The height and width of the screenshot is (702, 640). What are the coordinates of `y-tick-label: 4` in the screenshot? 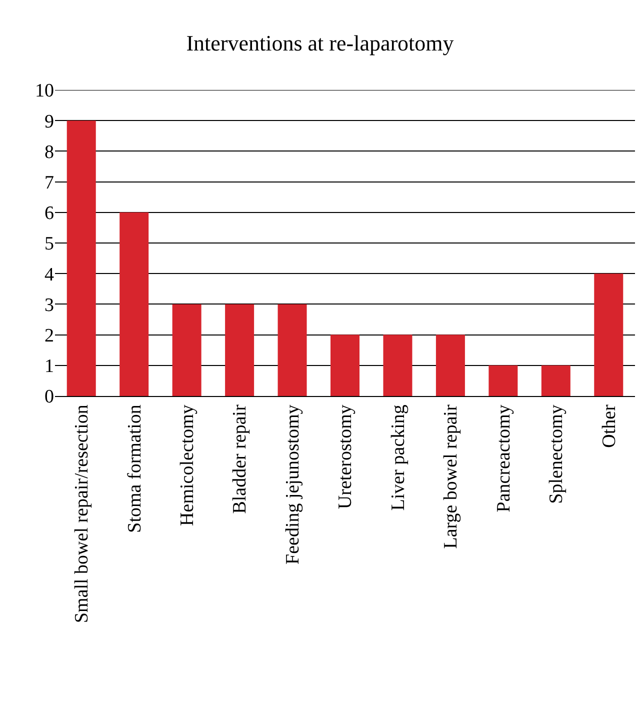 It's located at (49, 275).